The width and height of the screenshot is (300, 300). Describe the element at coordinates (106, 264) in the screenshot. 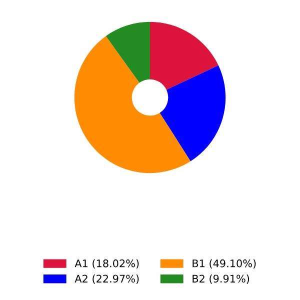

I see `legend-label: A1 (18.02%)` at that location.